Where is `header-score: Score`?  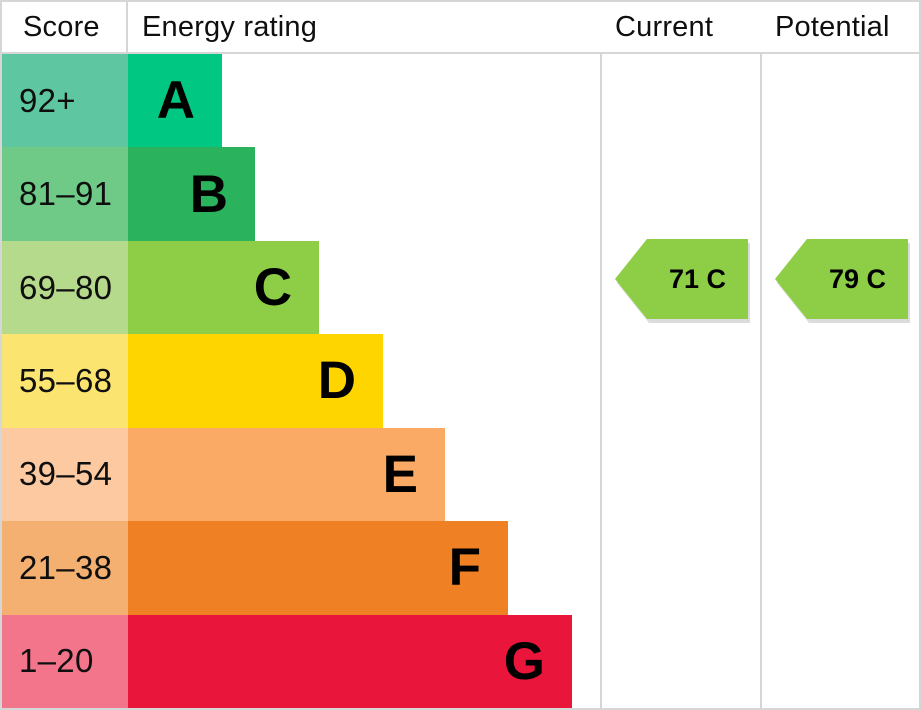 header-score: Score is located at coordinates (65, 27).